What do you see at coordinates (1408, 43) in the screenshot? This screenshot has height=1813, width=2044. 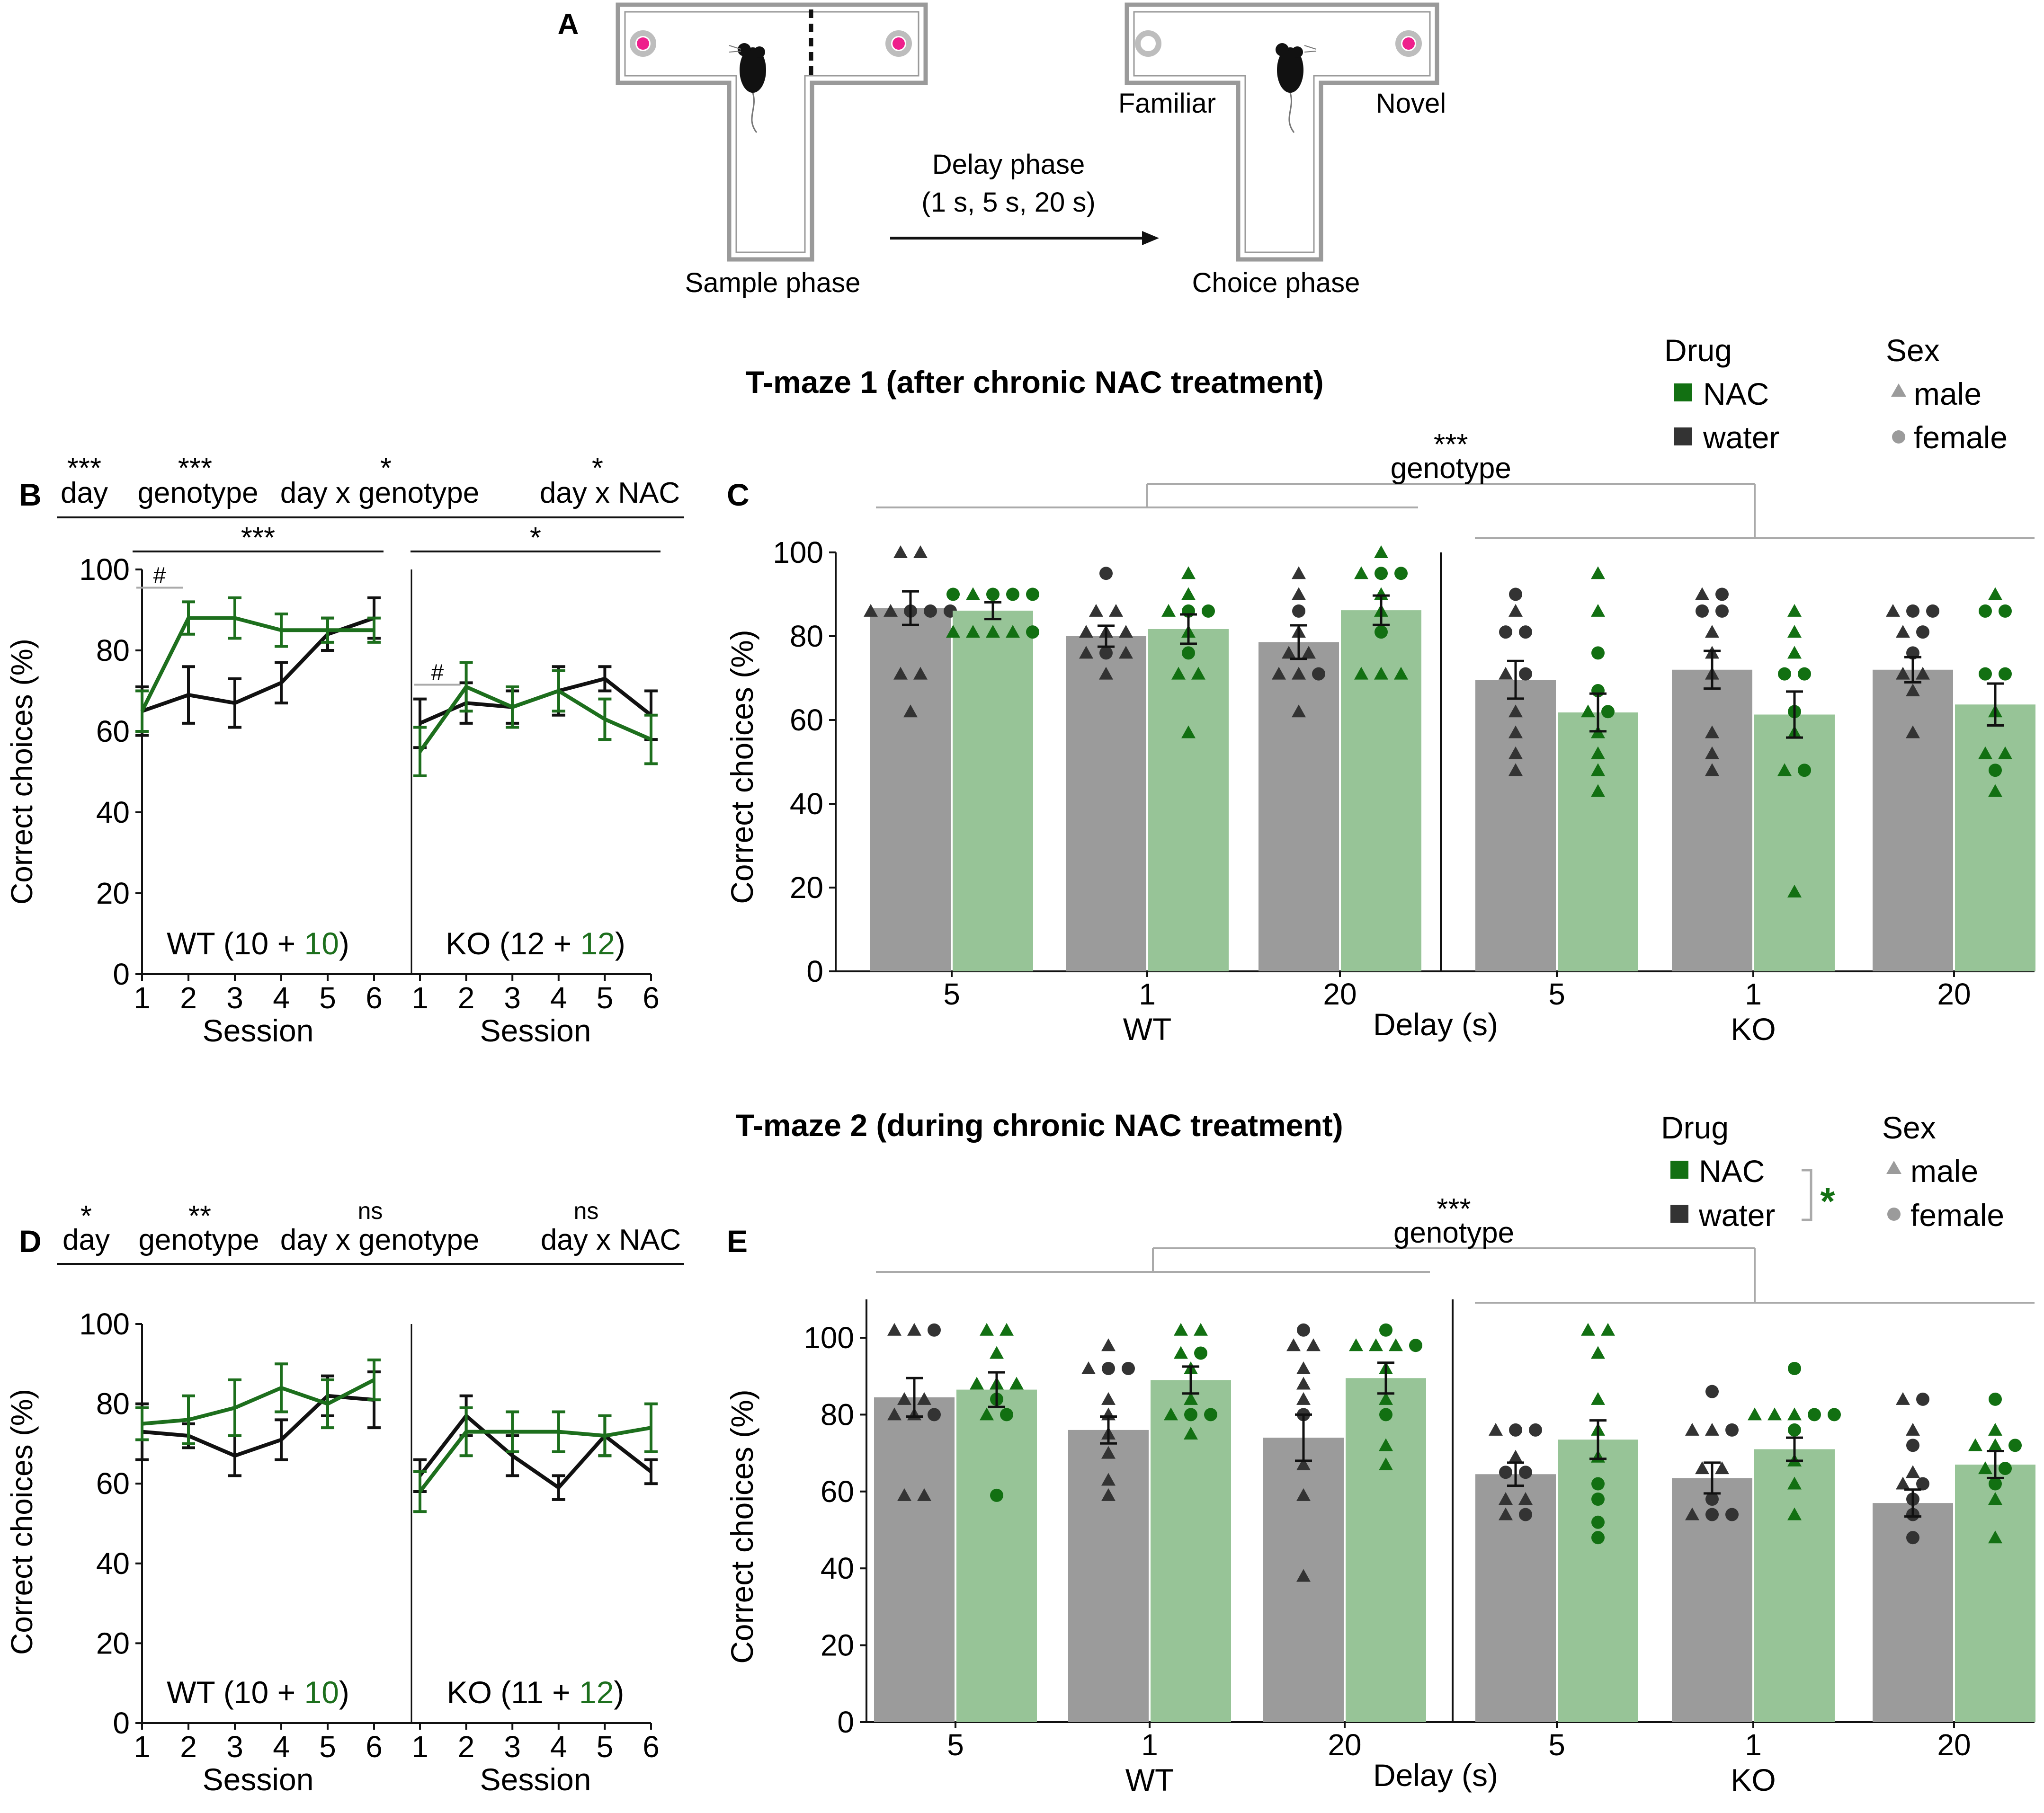 I see `novel-object-dot` at bounding box center [1408, 43].